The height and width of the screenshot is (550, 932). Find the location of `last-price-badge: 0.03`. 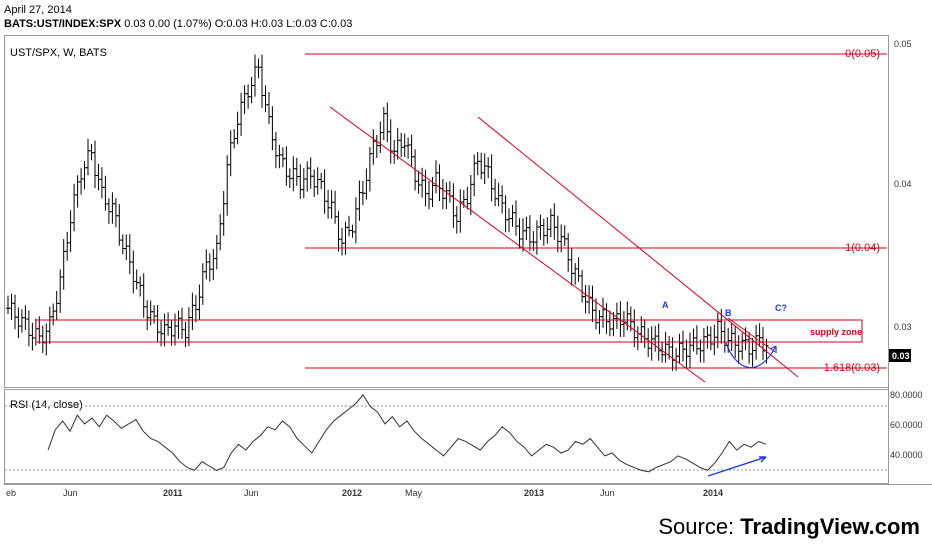

last-price-badge: 0.03 is located at coordinates (901, 356).